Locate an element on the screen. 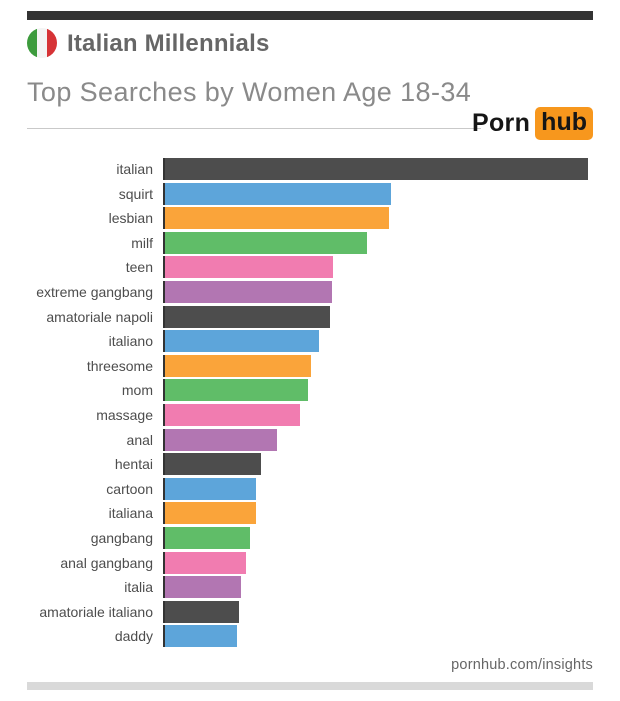 Image resolution: width=620 pixels, height=701 pixels. bar-label: italiano is located at coordinates (130, 341).